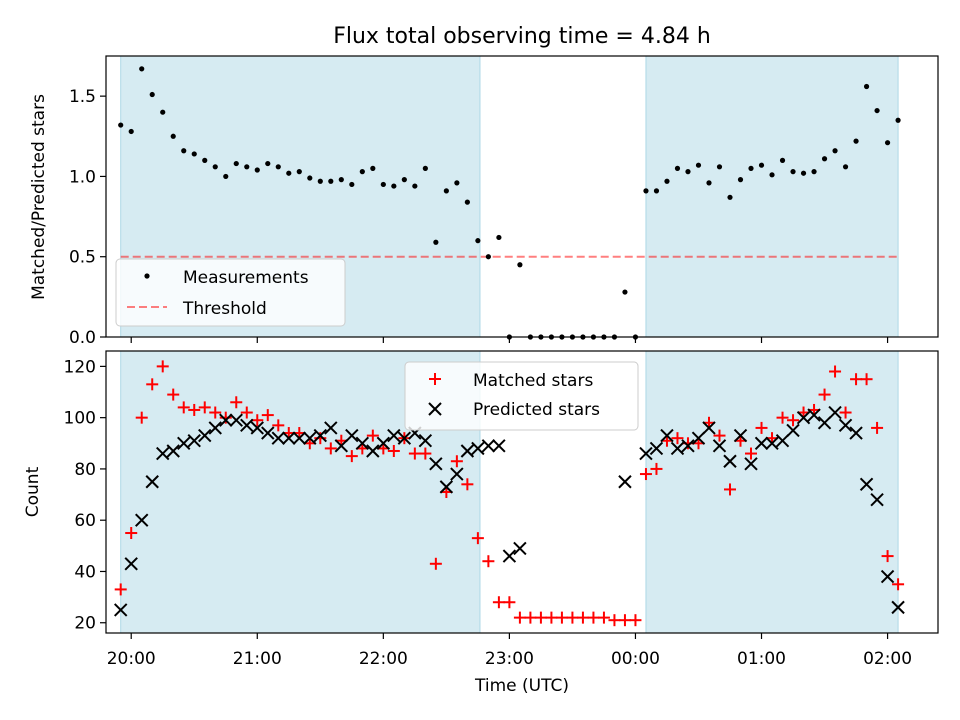 The height and width of the screenshot is (720, 960). What do you see at coordinates (82, 177) in the screenshot?
I see `y-tick-label: 1.0` at bounding box center [82, 177].